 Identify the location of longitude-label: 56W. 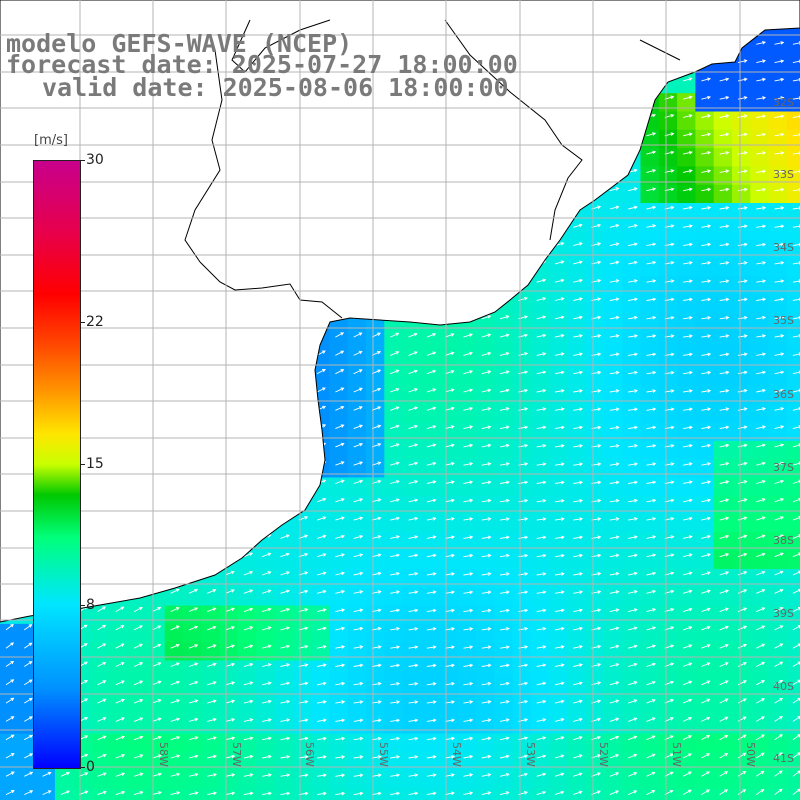
(309, 754).